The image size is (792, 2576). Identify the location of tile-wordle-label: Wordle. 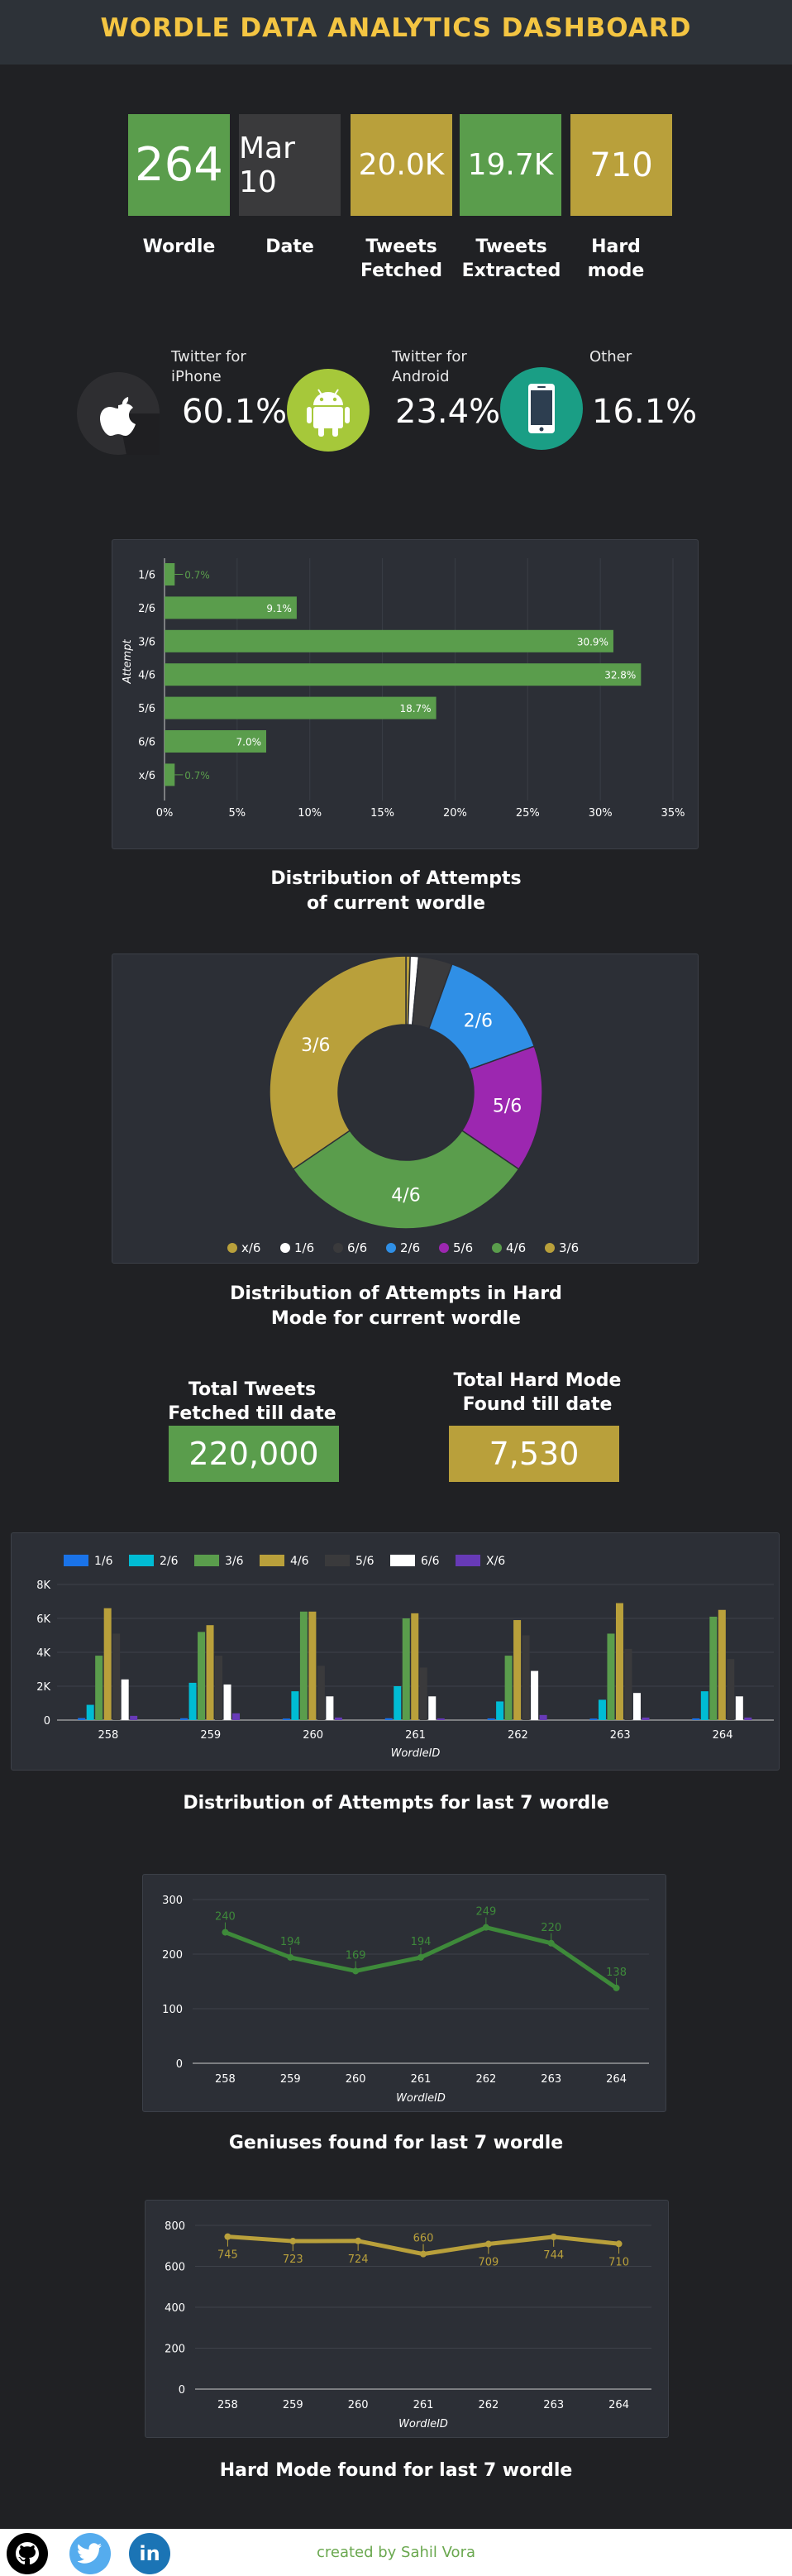
(179, 247).